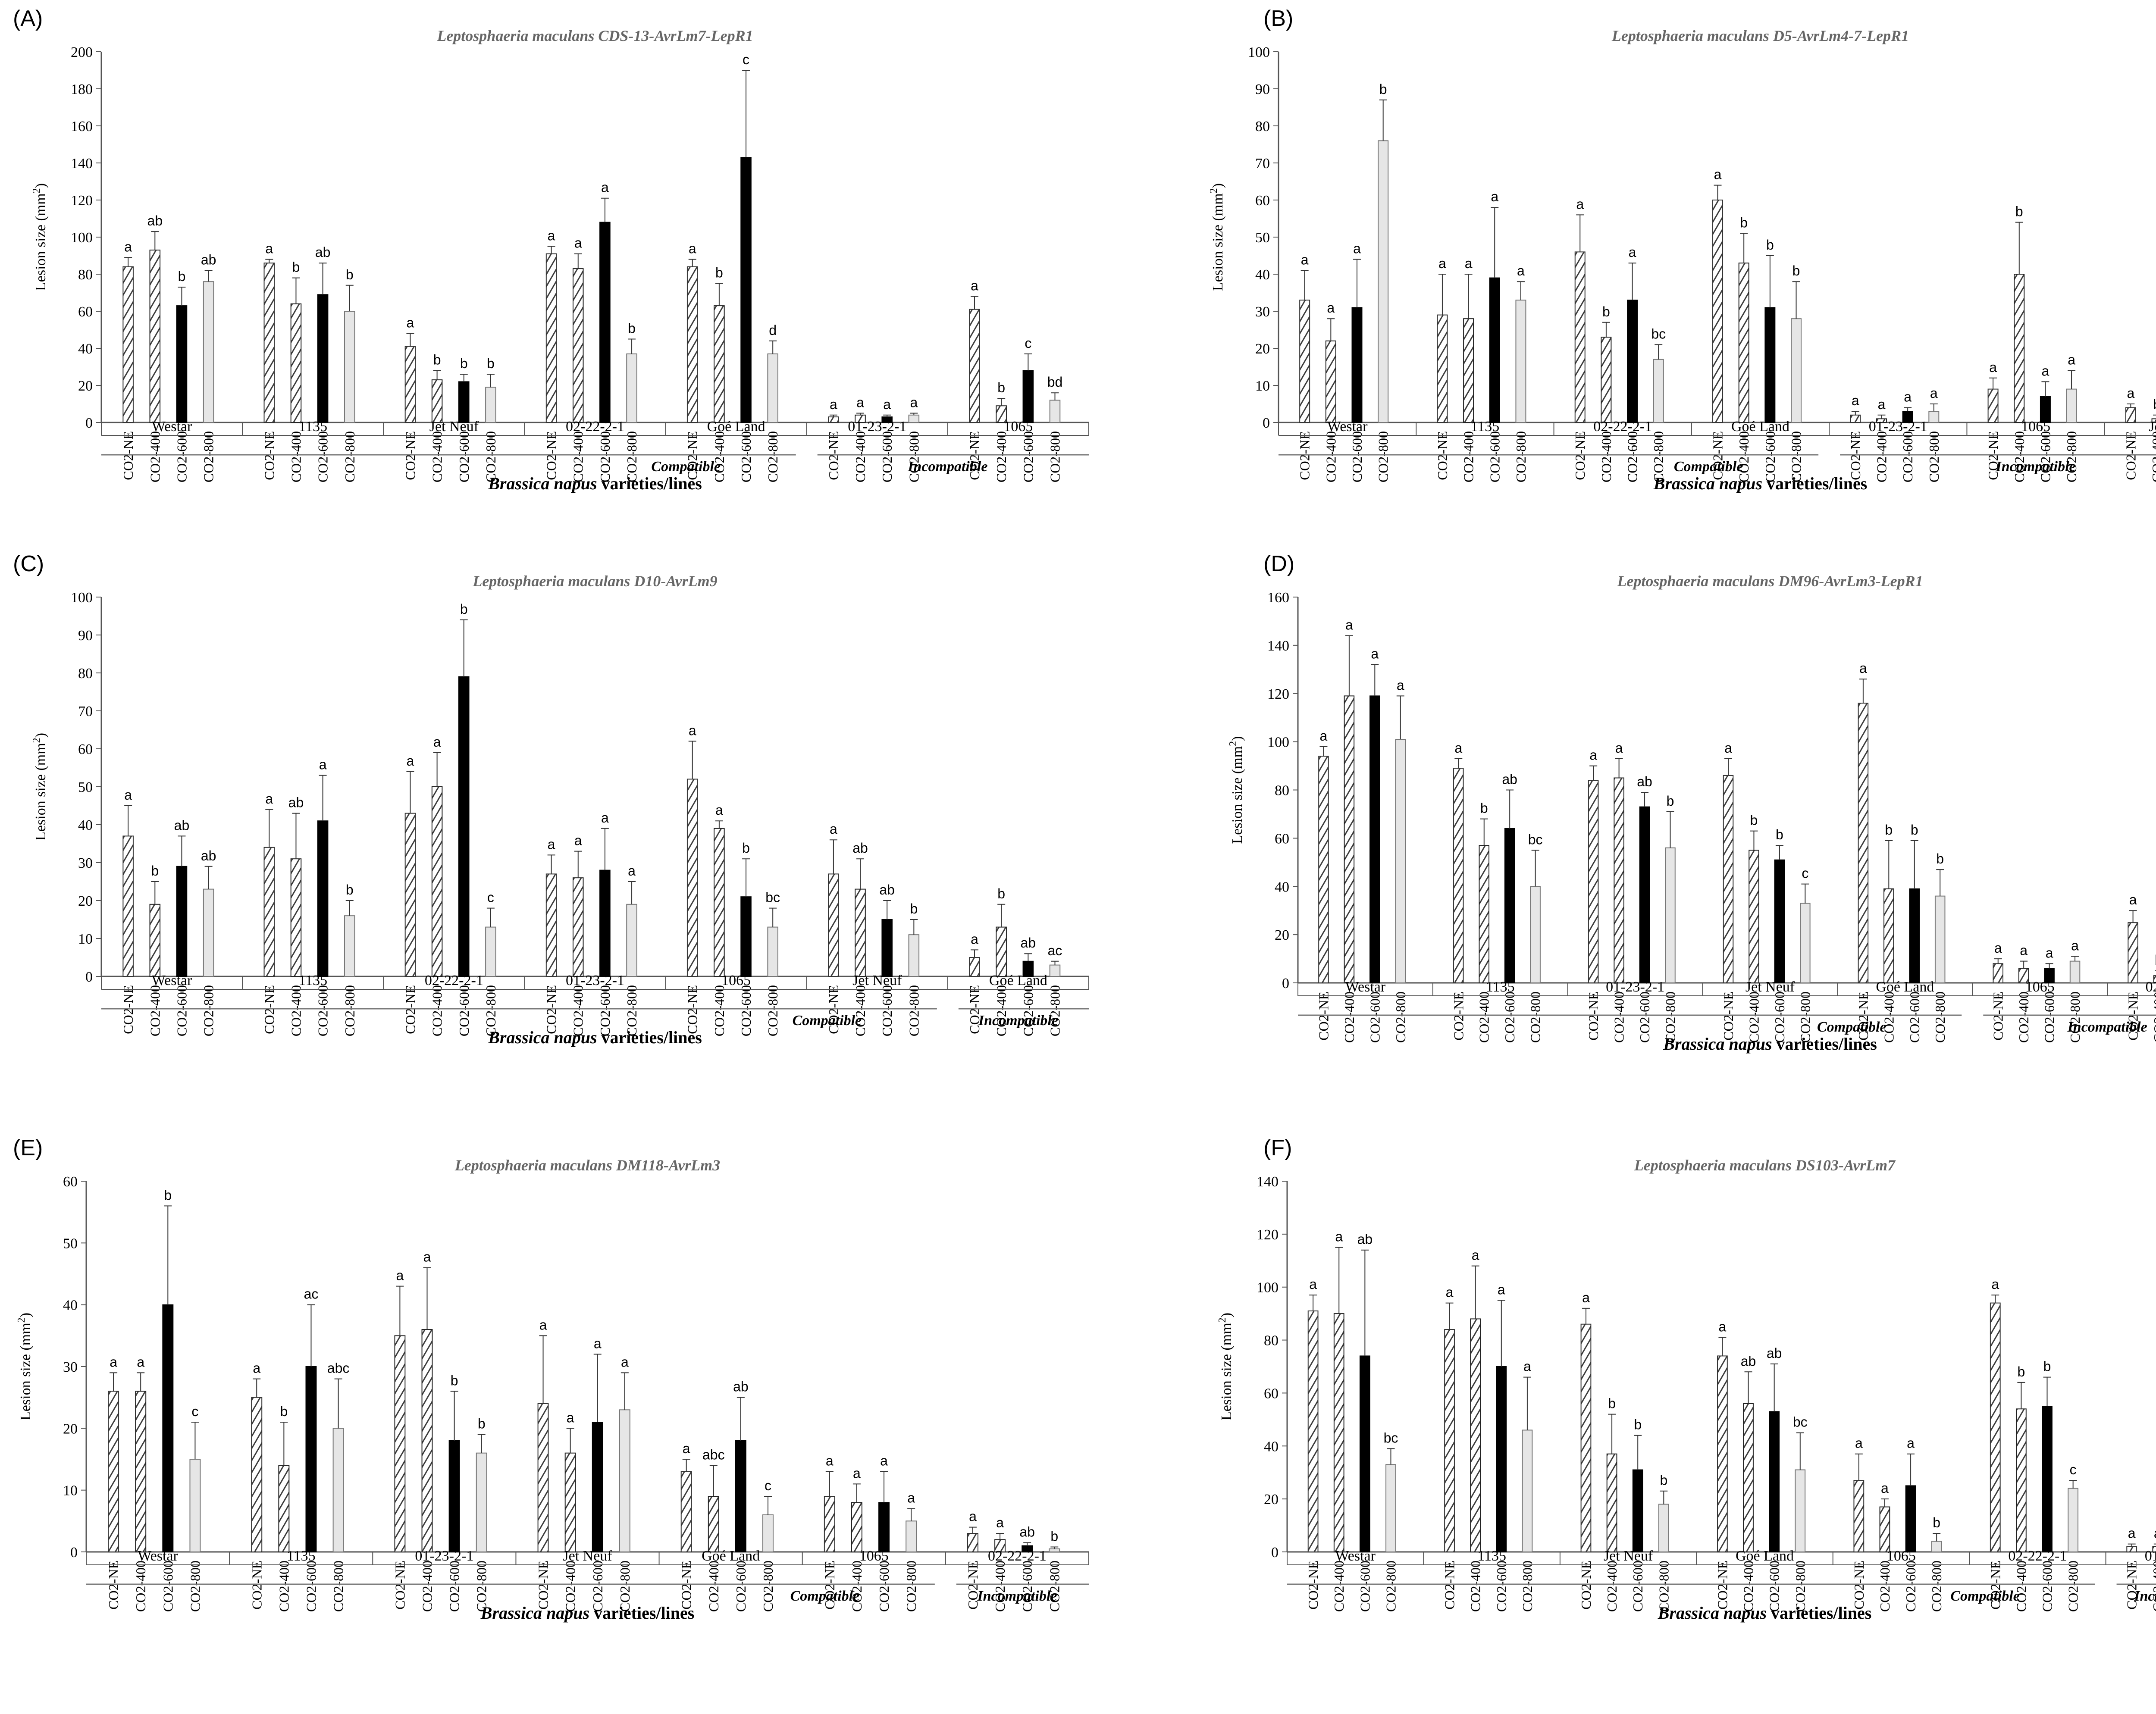 The height and width of the screenshot is (1714, 2156). What do you see at coordinates (1266, 423) in the screenshot?
I see `y-tick-label: 0` at bounding box center [1266, 423].